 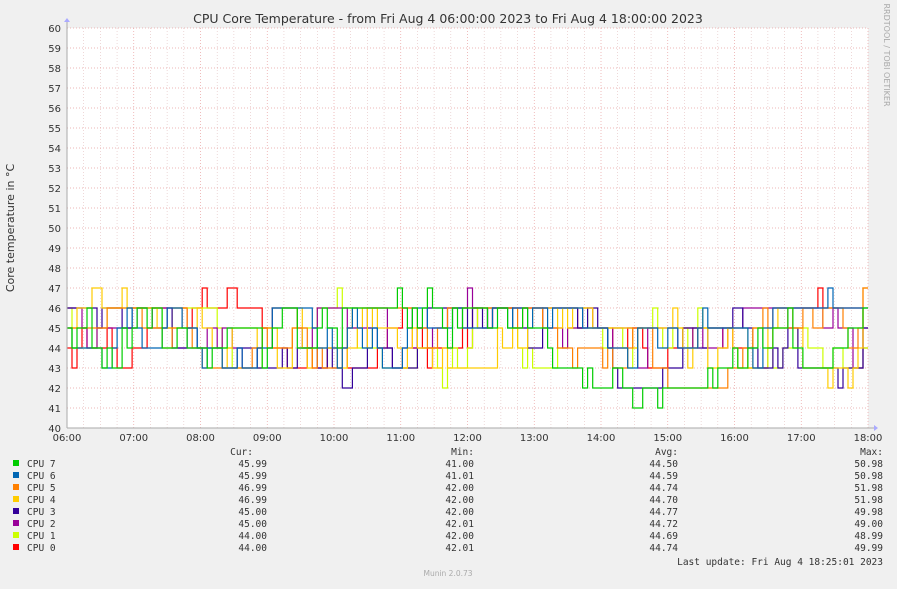 What do you see at coordinates (41, 512) in the screenshot?
I see `legend-series-name: CPU 3` at bounding box center [41, 512].